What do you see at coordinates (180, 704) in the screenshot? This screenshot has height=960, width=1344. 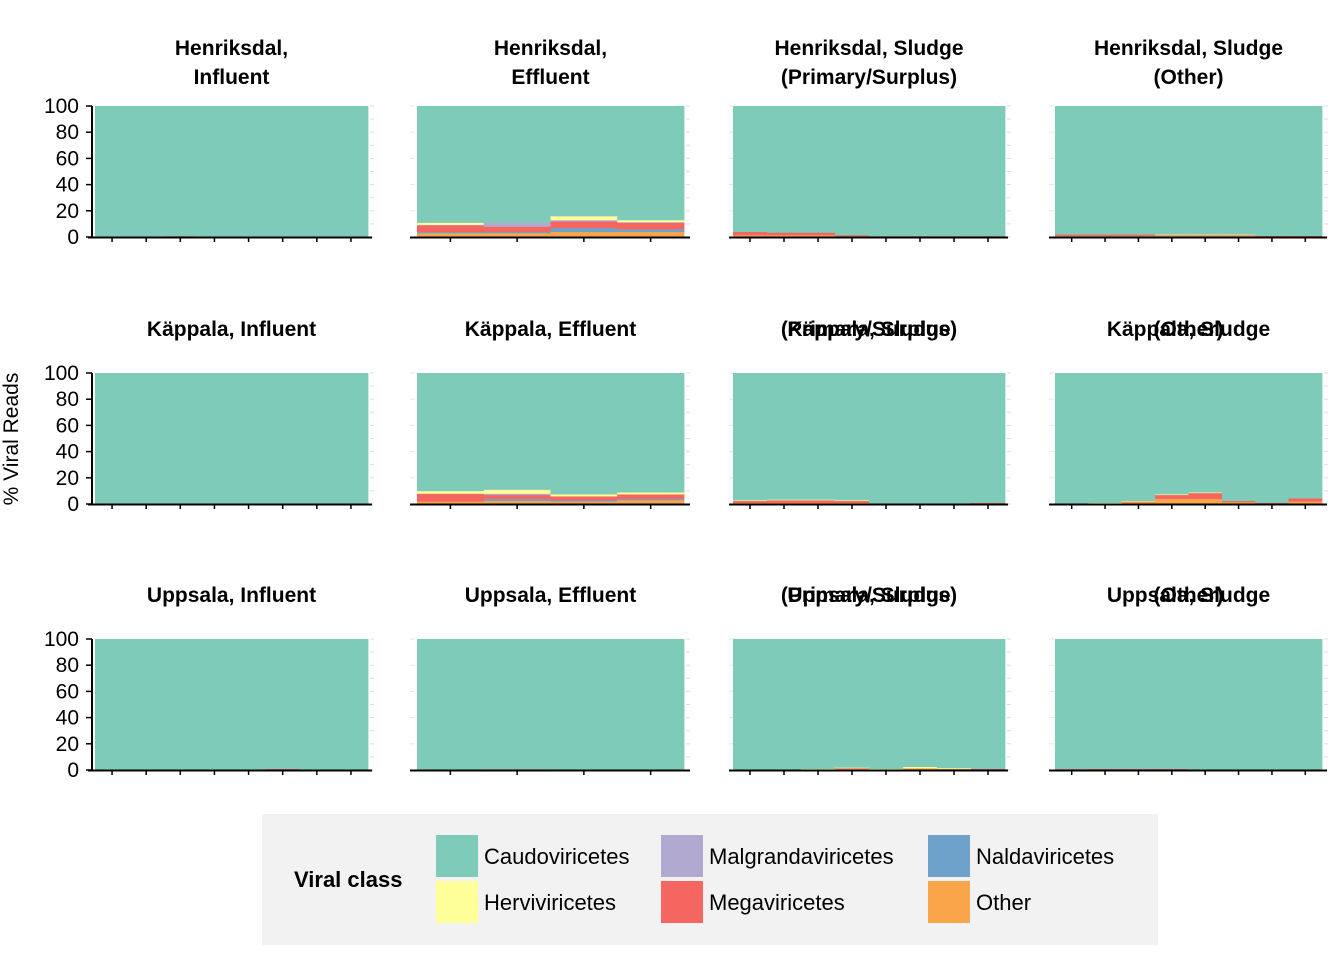 I see `bar-segment-caudoviricetes-p8-b2` at bounding box center [180, 704].